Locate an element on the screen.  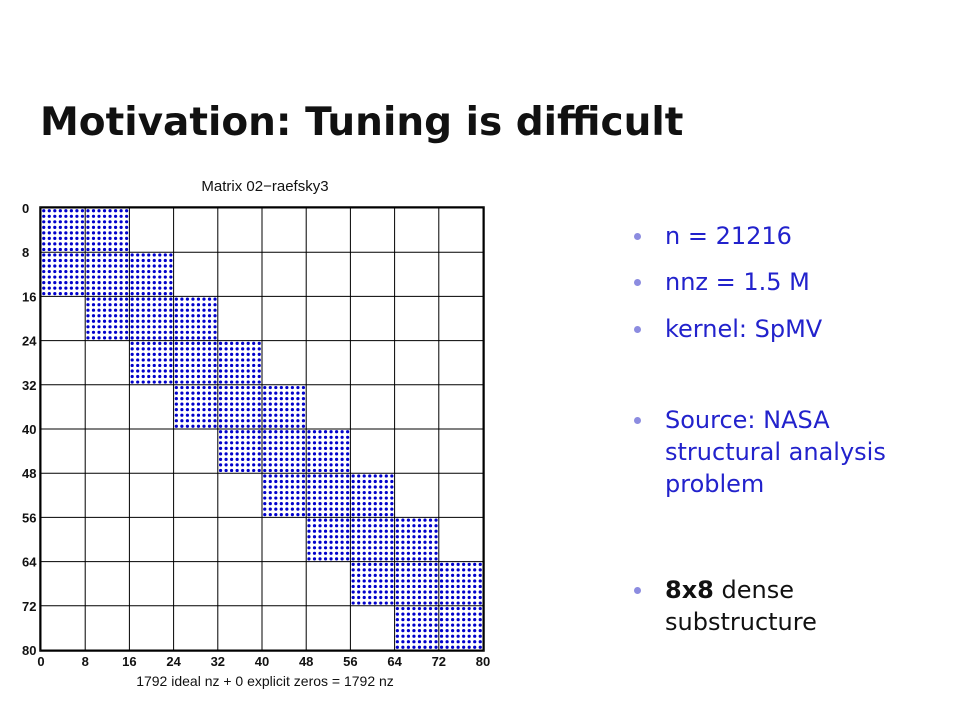
bullet-source: Source: NASA structural analysis problem is located at coordinates (789, 452).